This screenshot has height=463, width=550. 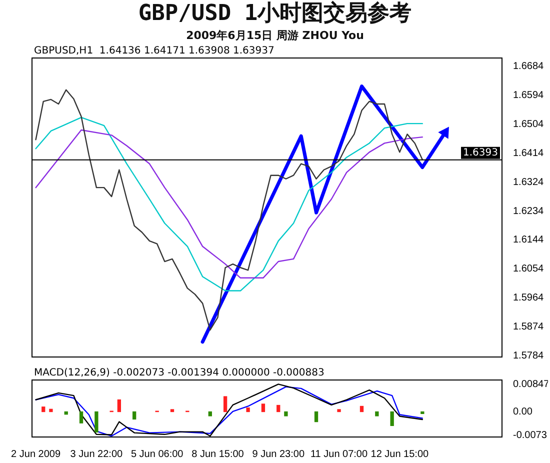 What do you see at coordinates (528, 96) in the screenshot?
I see `y-tick-label: 1.6594` at bounding box center [528, 96].